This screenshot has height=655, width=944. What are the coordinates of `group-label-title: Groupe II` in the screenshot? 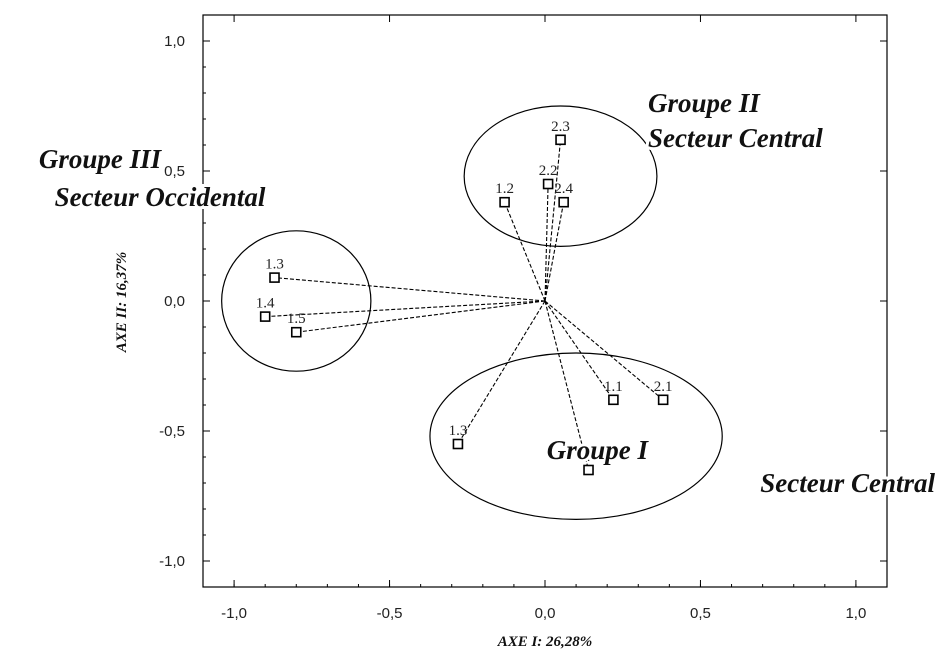 It's located at (704, 103).